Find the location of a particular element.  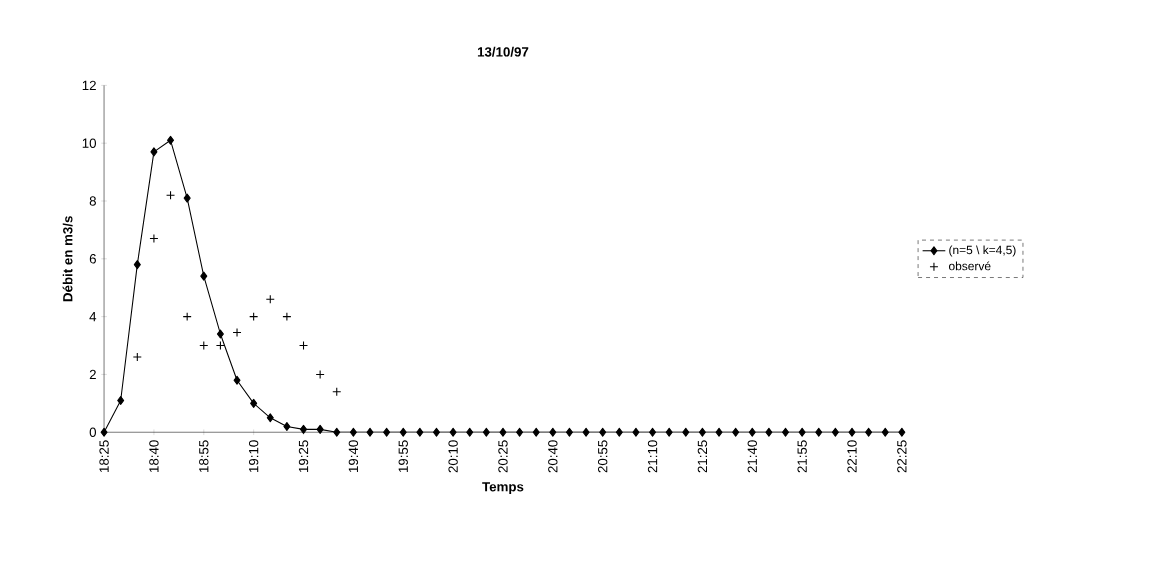

x-tick-label: 21:10 is located at coordinates (652, 456).